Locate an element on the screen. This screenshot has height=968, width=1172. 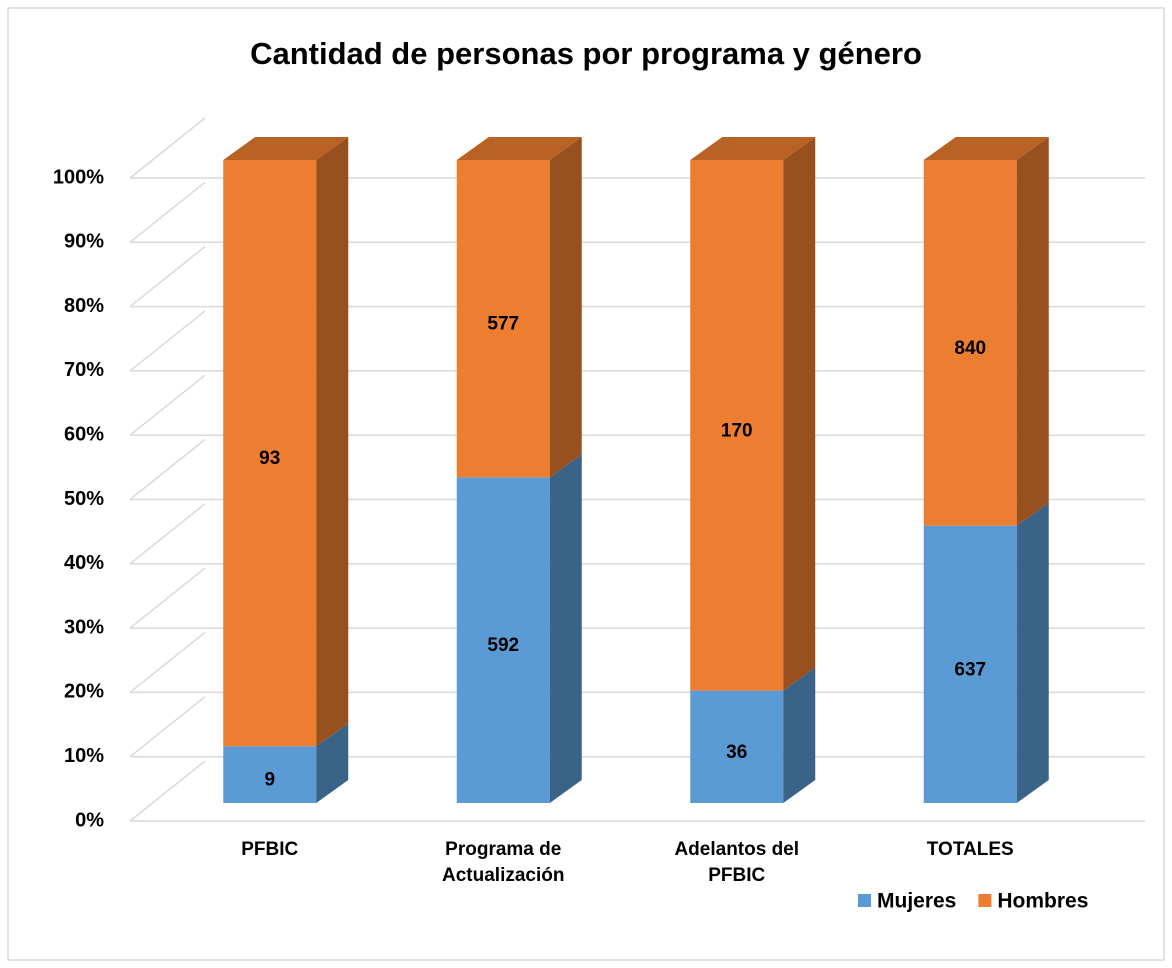
y-tick-label: 90% is located at coordinates (84, 242).